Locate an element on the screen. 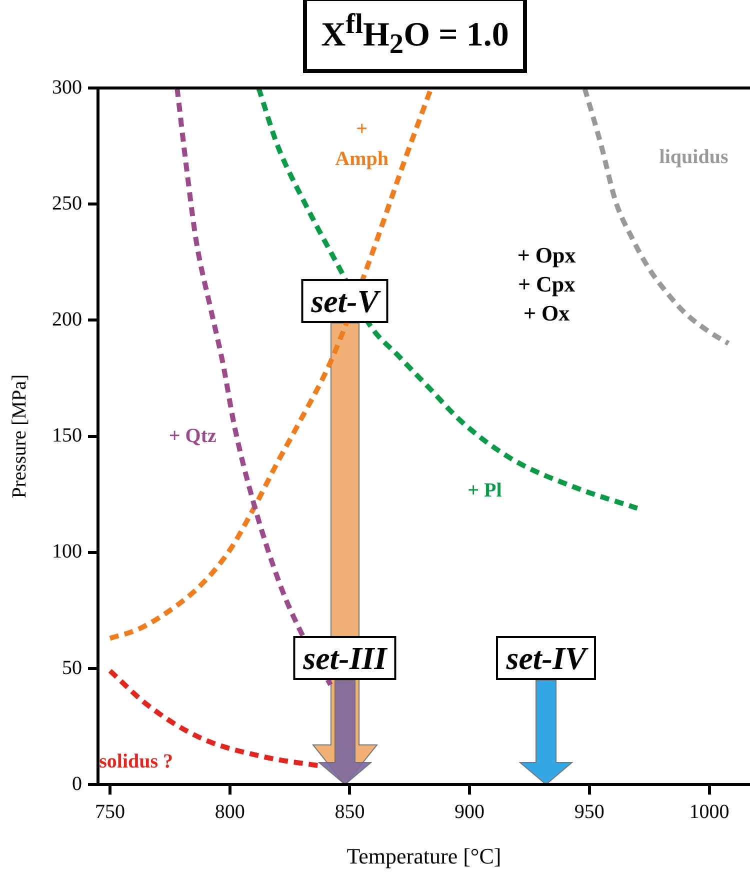  annotation: + Opx + Cpx + Ox is located at coordinates (546, 284).